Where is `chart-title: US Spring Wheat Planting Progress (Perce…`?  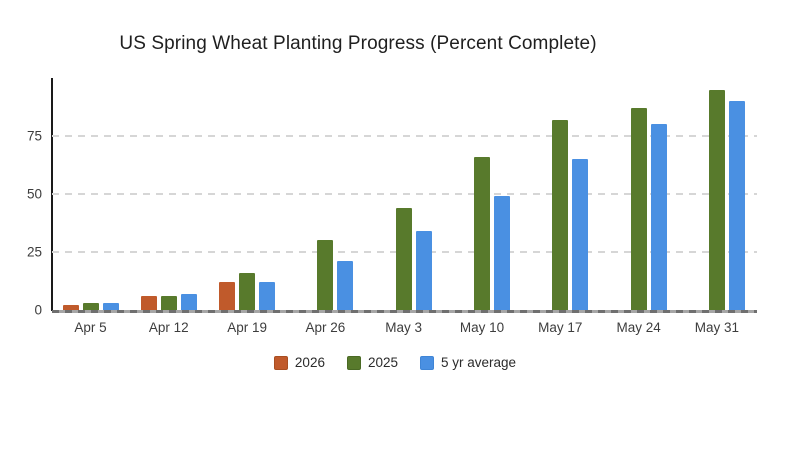
chart-title: US Spring Wheat Planting Progress (Perce… is located at coordinates (358, 43).